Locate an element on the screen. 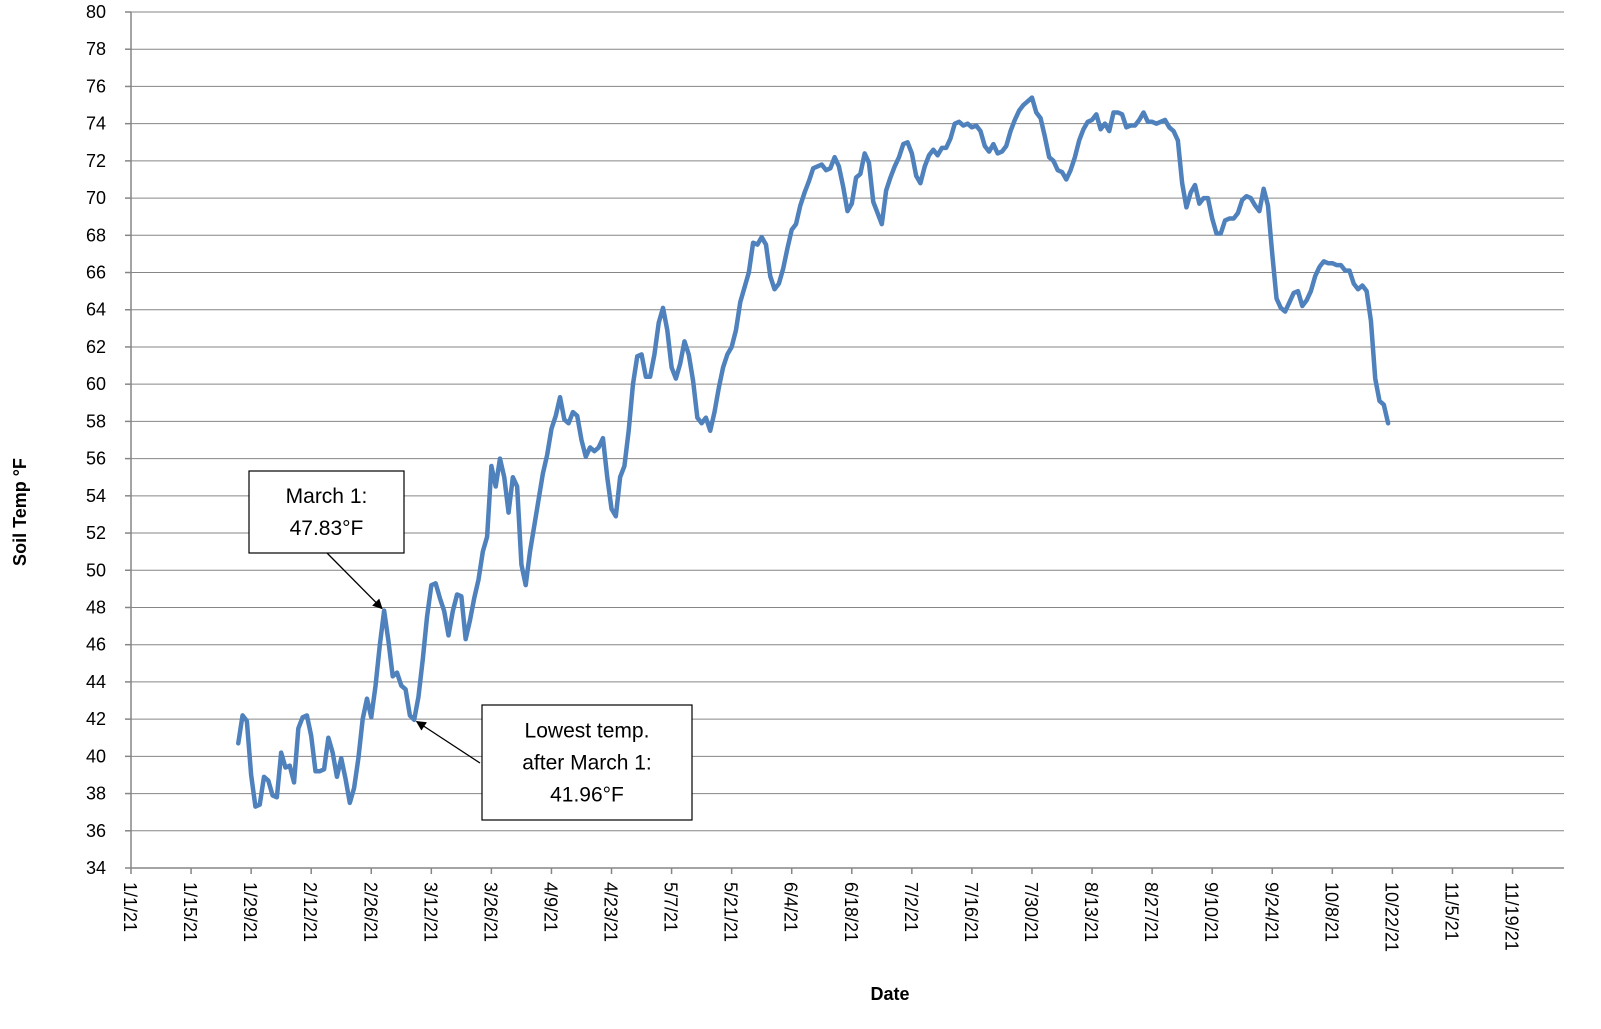 The width and height of the screenshot is (1601, 1029). x-tick-label: 8/27/21 is located at coordinates (1151, 912).